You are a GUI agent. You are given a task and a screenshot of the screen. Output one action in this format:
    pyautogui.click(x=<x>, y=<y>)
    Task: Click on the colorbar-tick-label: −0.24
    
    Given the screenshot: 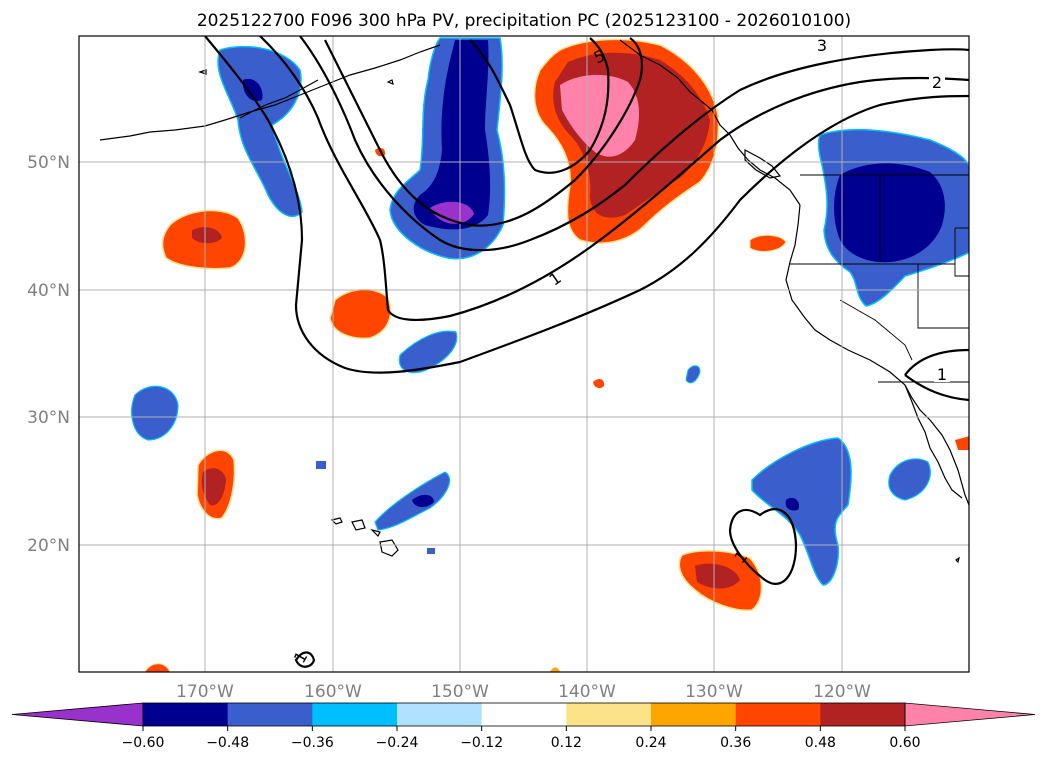 What is the action you would take?
    pyautogui.click(x=397, y=743)
    